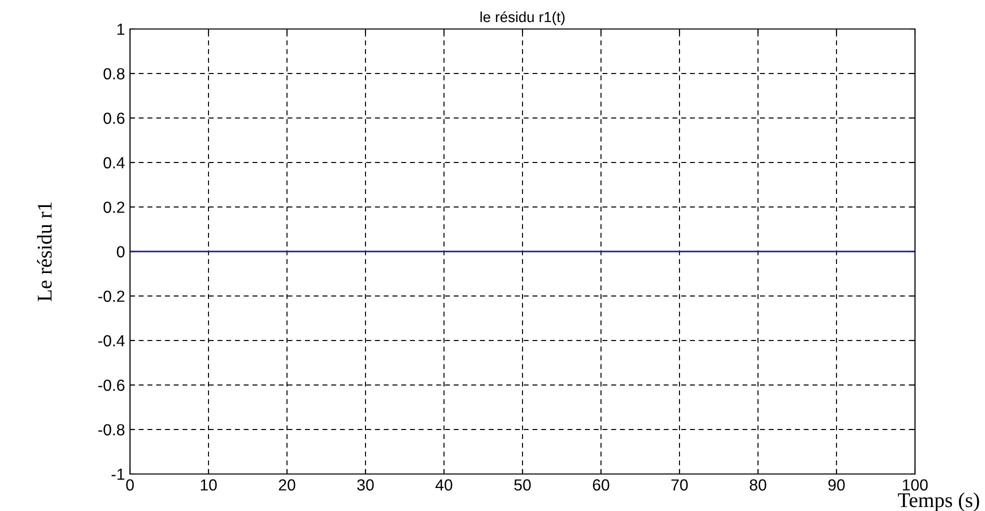 Image resolution: width=985 pixels, height=511 pixels. What do you see at coordinates (758, 485) in the screenshot?
I see `x-tick-label: 80` at bounding box center [758, 485].